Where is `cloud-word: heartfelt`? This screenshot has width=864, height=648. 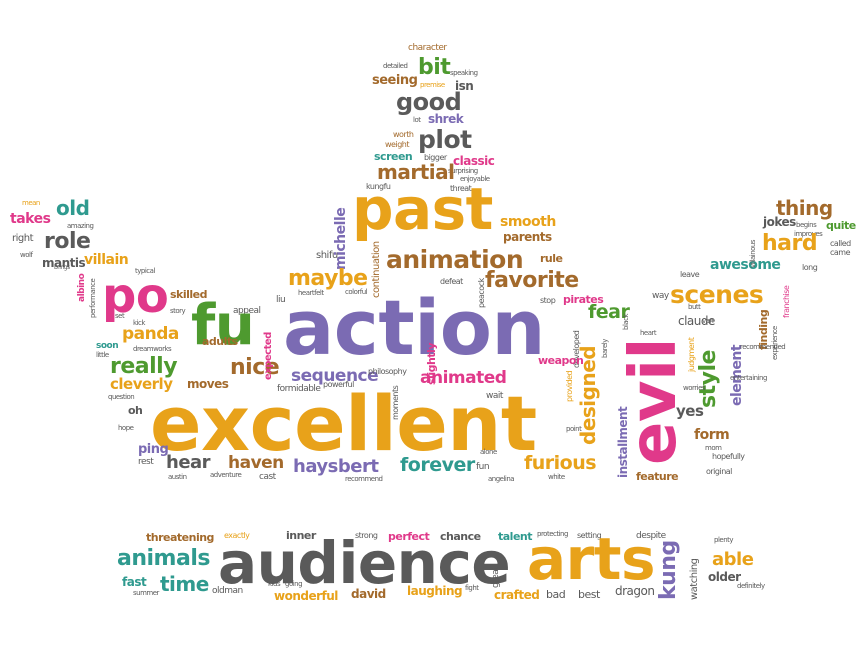
cloud-word: heartfelt is located at coordinates (311, 293).